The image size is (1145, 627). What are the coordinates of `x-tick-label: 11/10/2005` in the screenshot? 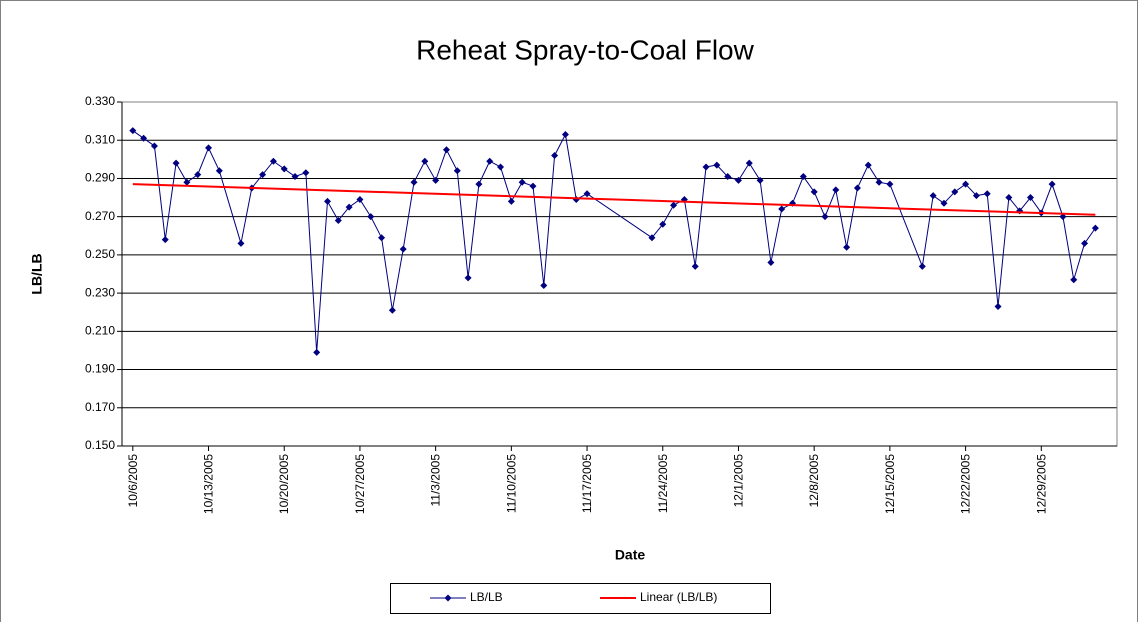 It's located at (511, 483).